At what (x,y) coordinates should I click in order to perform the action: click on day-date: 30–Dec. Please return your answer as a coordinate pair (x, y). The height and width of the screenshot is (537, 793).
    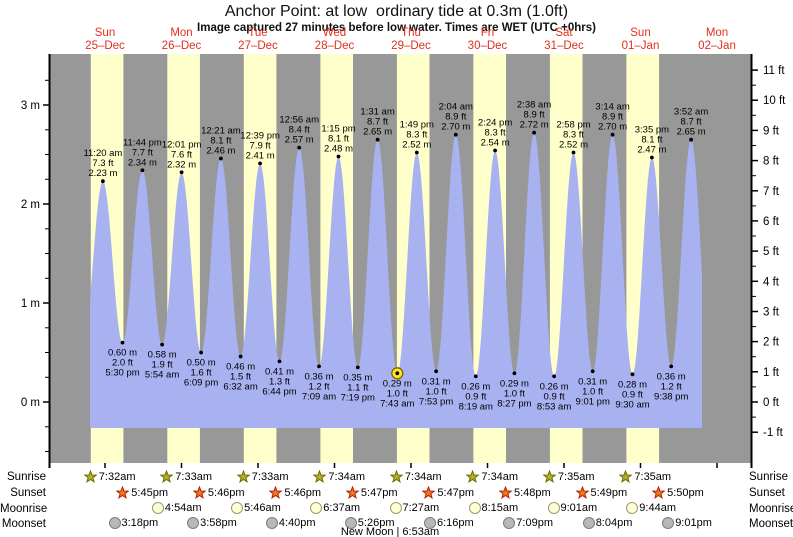
    Looking at the image, I should click on (487, 45).